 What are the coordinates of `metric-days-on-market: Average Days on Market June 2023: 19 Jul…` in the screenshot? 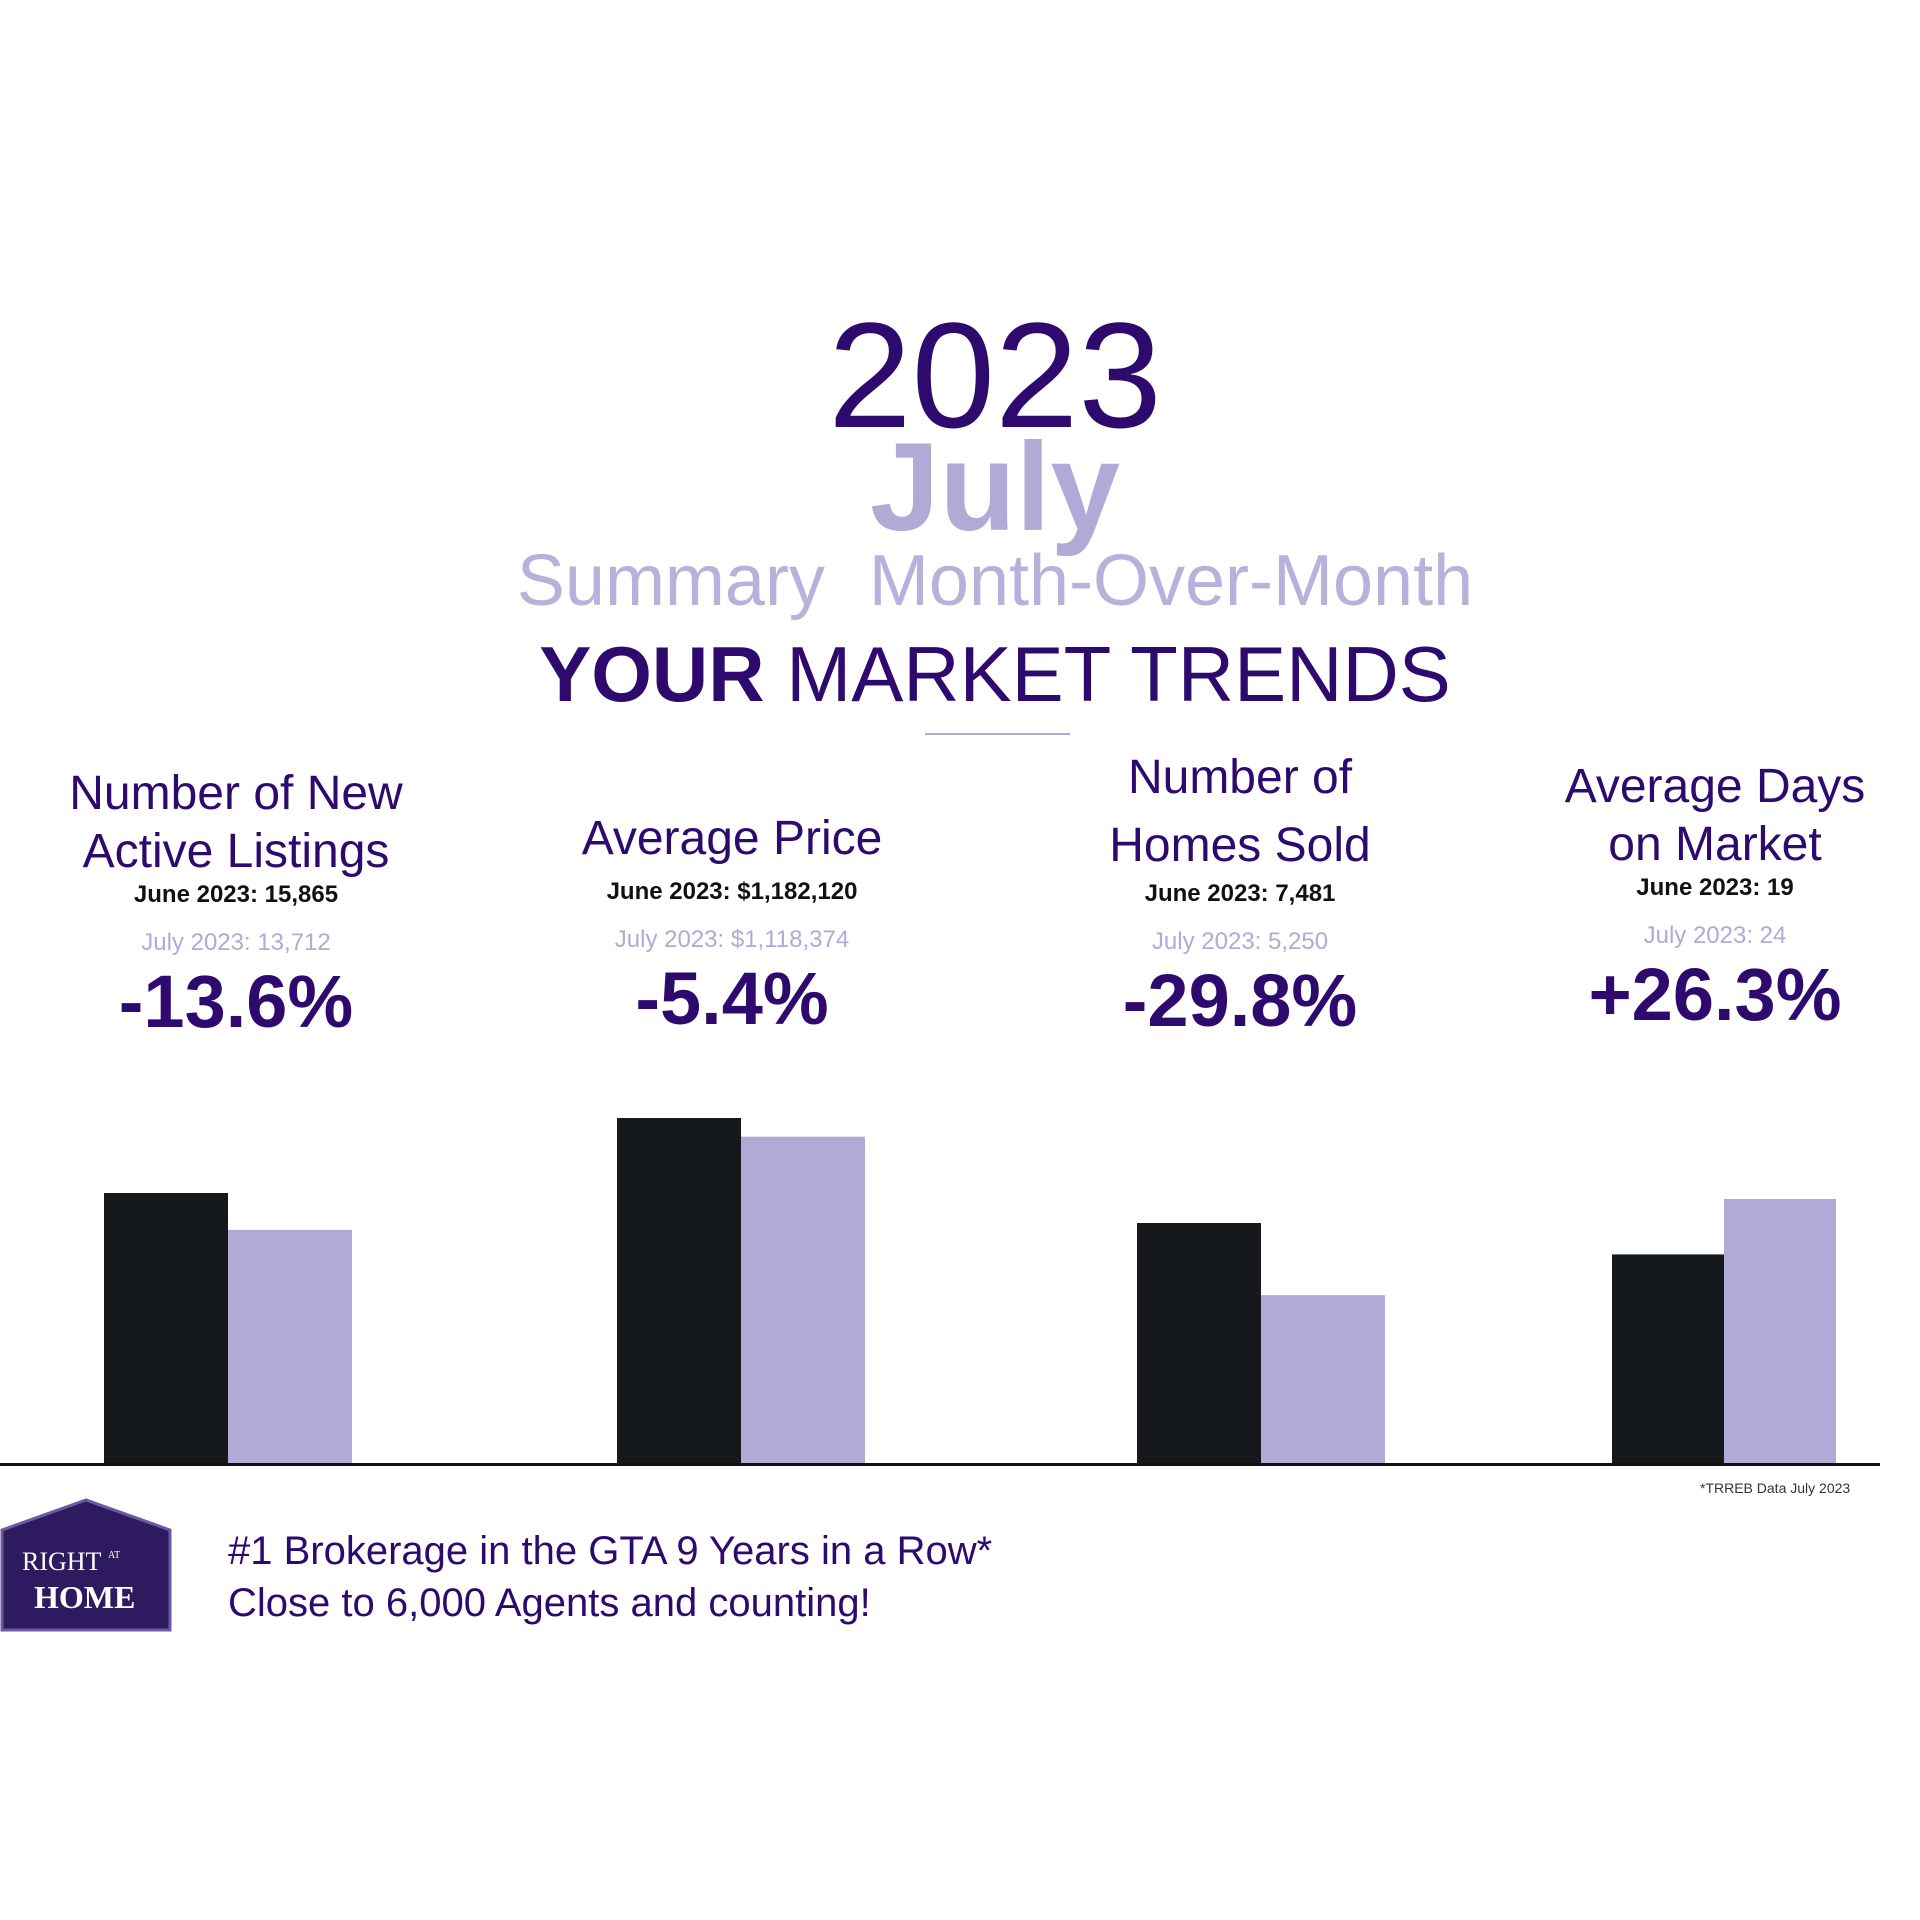 It's located at (1697, 895).